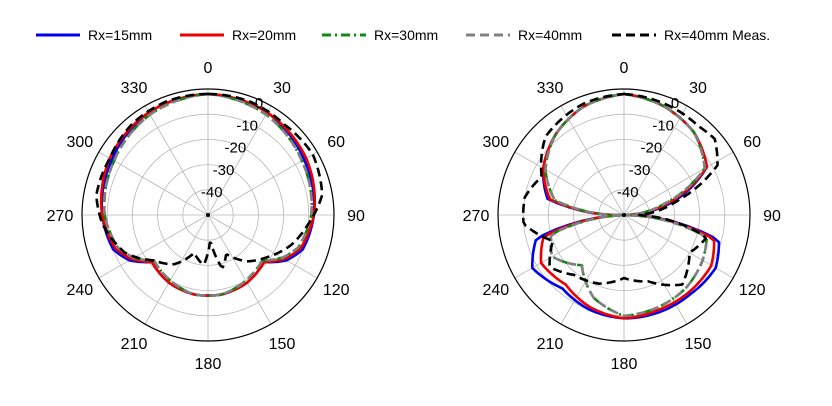  I want to click on legend-item-2: Rx=20mm, so click(238, 33).